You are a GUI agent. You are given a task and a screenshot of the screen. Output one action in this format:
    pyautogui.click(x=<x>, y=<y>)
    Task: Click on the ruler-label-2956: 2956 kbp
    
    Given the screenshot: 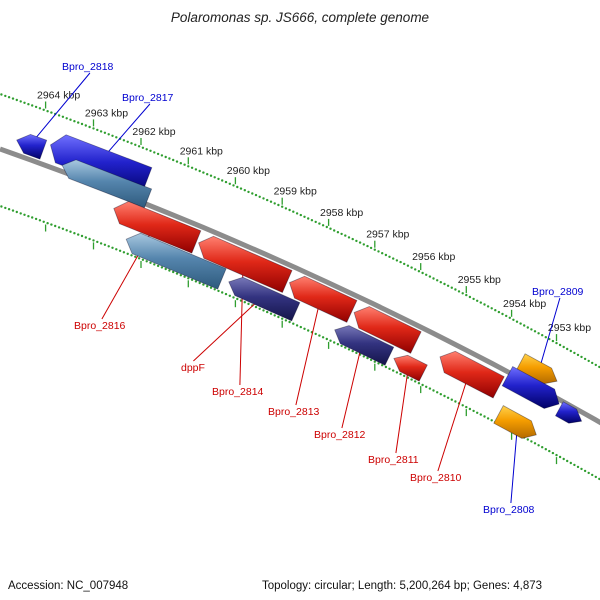 What is the action you would take?
    pyautogui.click(x=433, y=257)
    